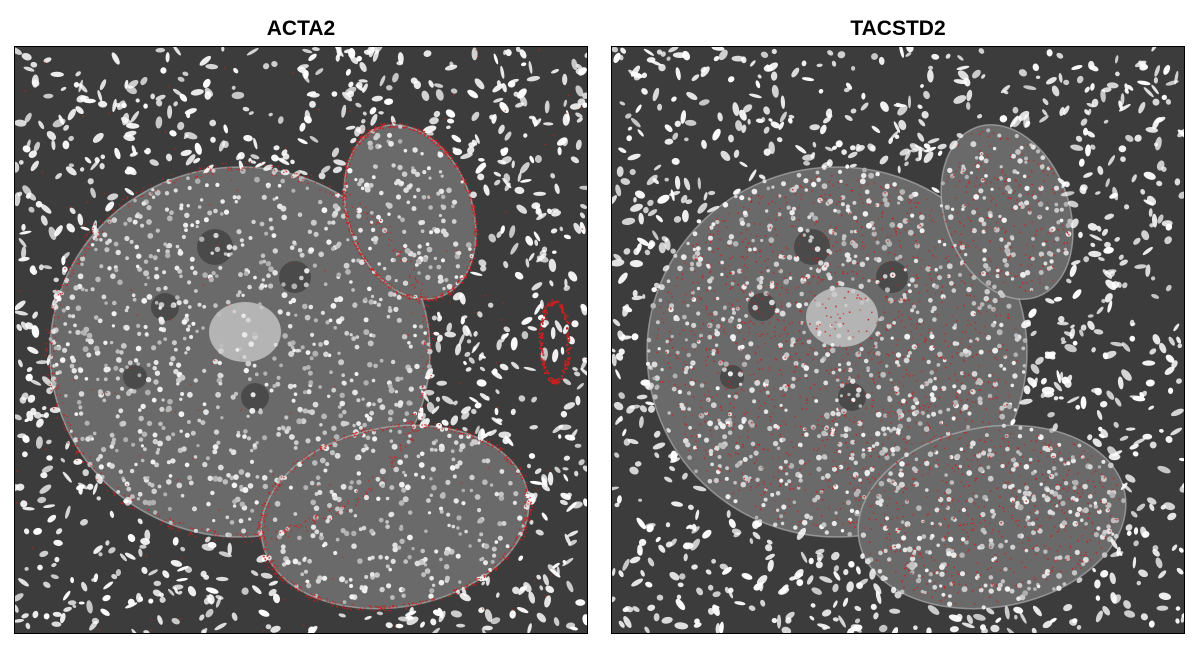 The width and height of the screenshot is (1200, 650). What do you see at coordinates (898, 28) in the screenshot?
I see `panel-title: TACSTD2` at bounding box center [898, 28].